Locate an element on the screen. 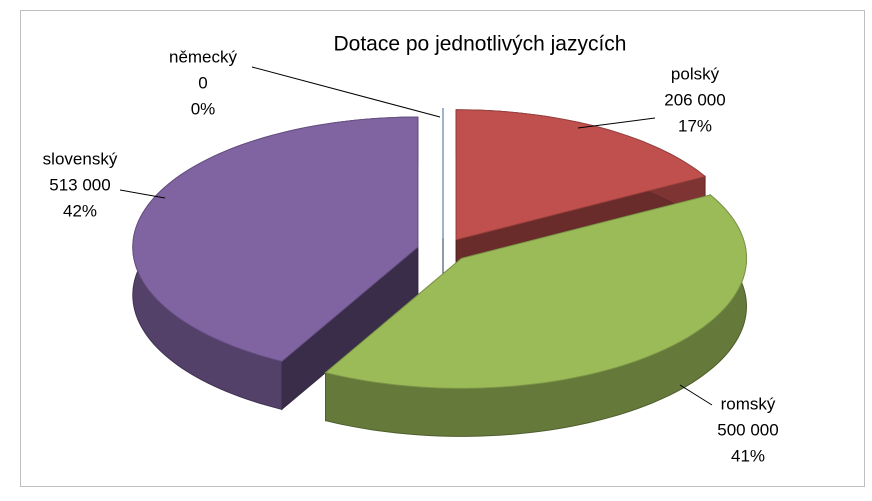 The width and height of the screenshot is (872, 501). percent-label: 0% is located at coordinates (203, 108).